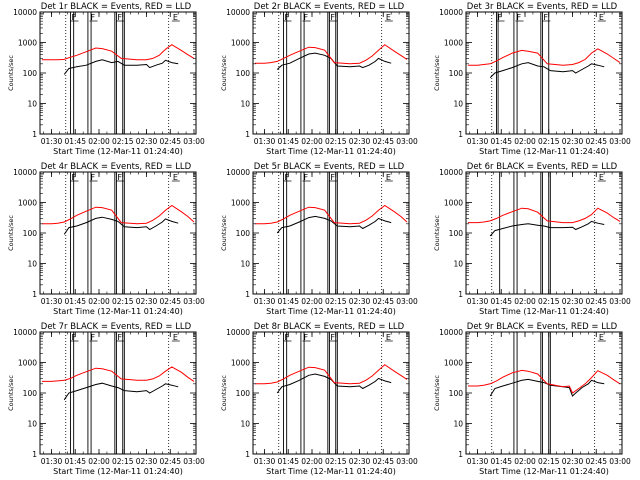 Image resolution: width=640 pixels, height=480 pixels. I want to click on chart-title: Det 1r BLACK = Events, RED = LLD, so click(116, 7).